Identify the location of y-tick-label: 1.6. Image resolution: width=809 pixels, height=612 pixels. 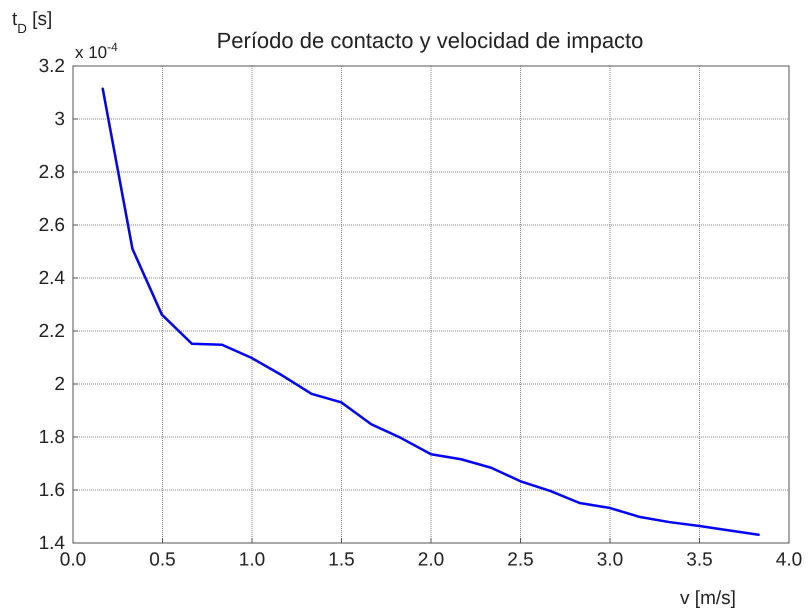
(51, 491).